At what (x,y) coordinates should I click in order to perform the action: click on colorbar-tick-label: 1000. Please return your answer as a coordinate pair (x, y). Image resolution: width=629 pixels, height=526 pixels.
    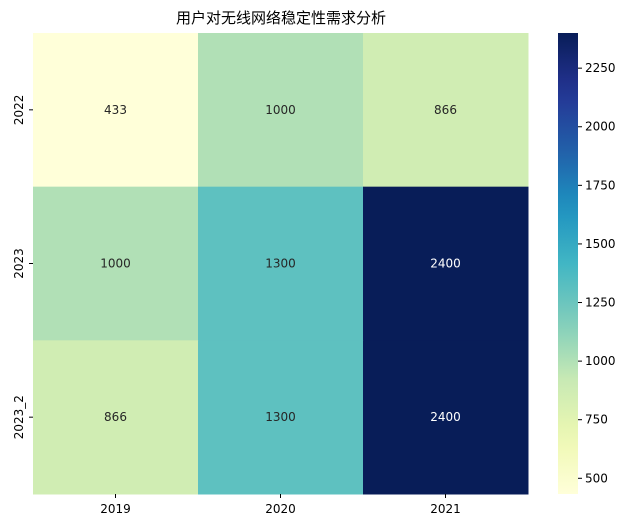
    Looking at the image, I should click on (600, 361).